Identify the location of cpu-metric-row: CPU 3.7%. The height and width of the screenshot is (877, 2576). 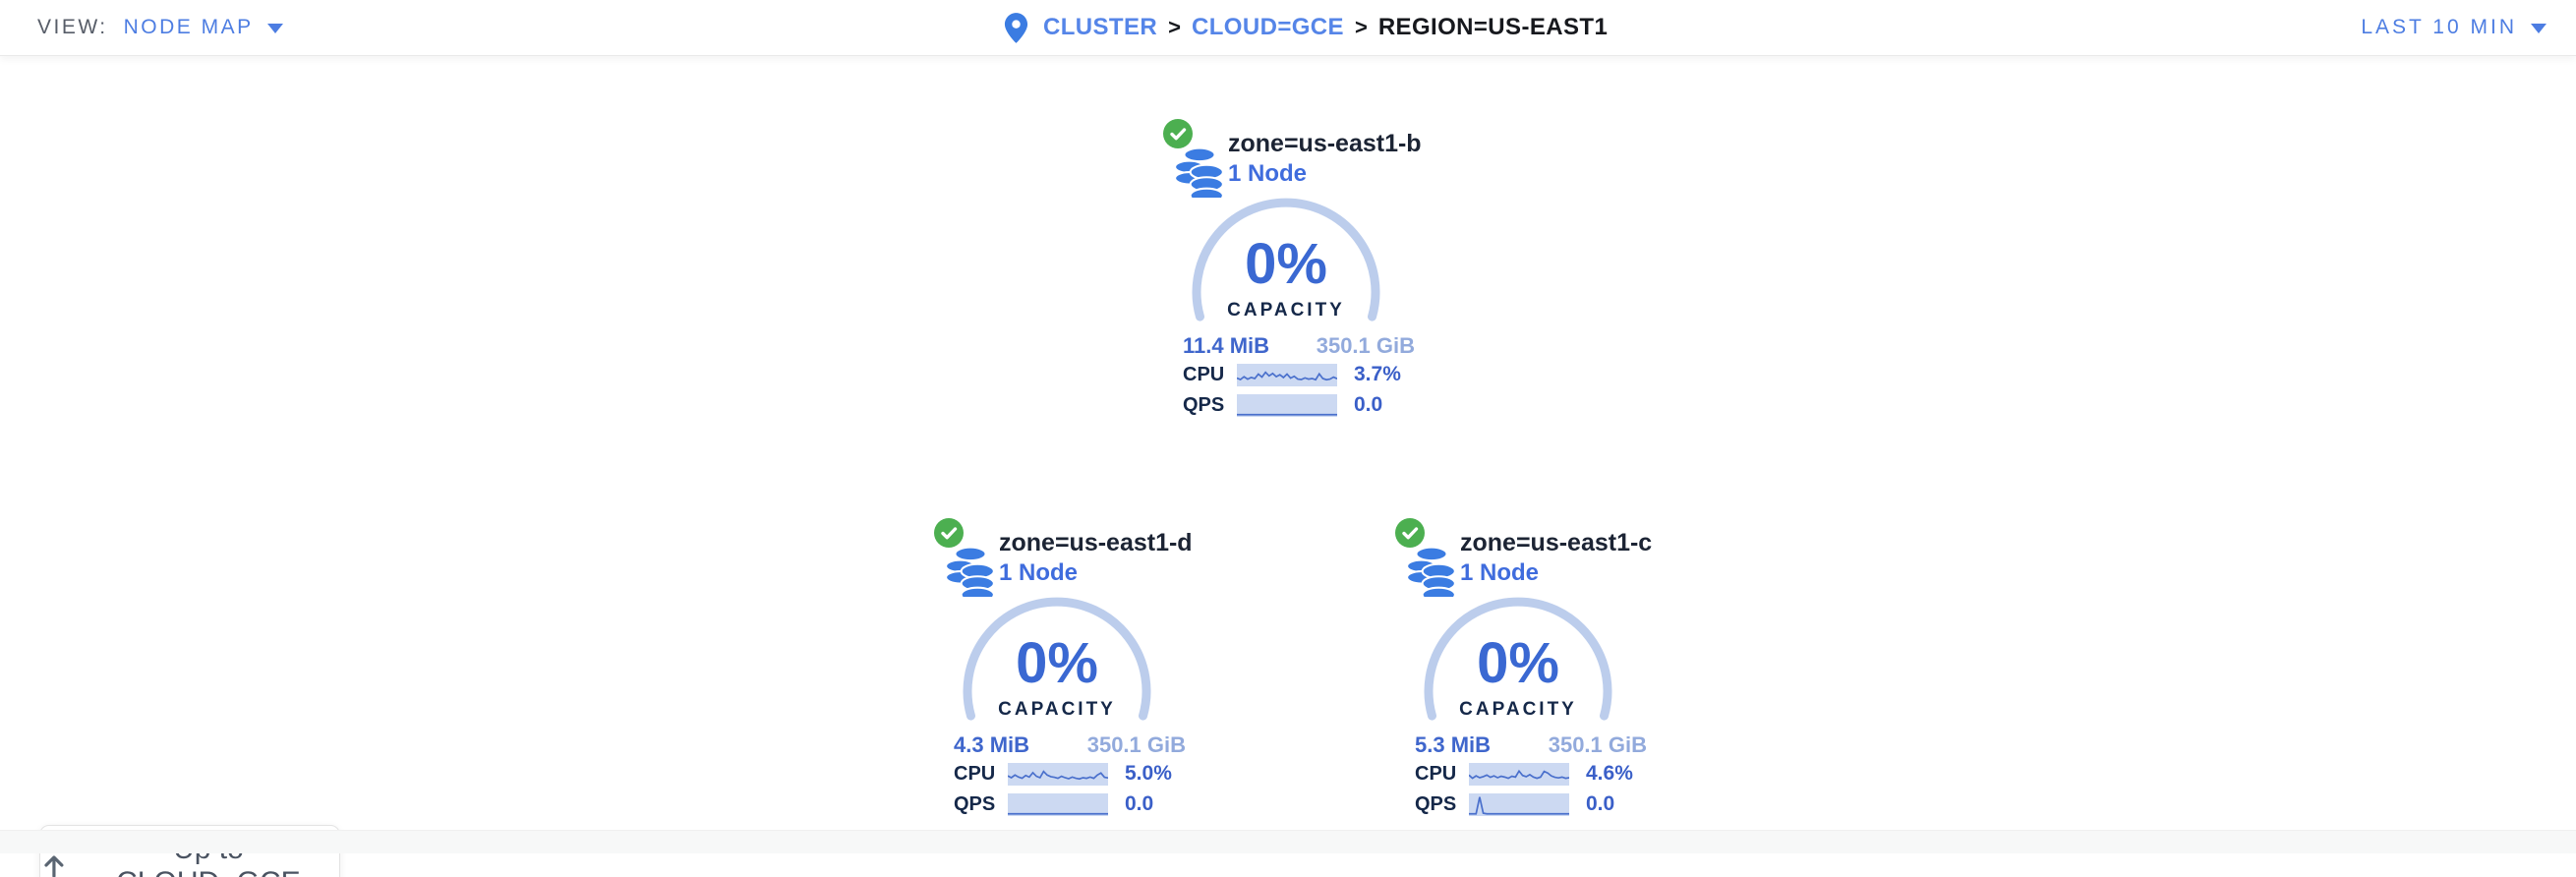
(1299, 374).